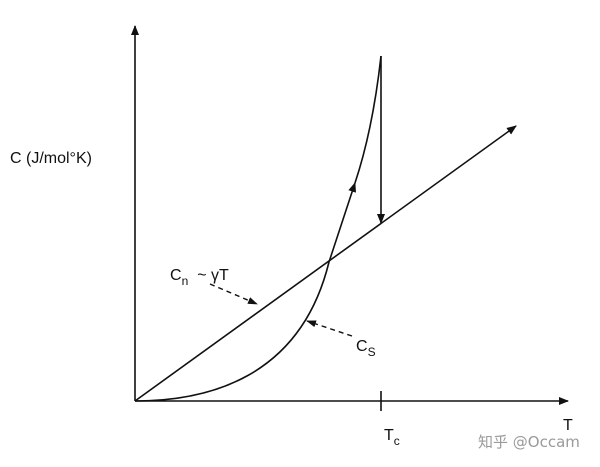 The width and height of the screenshot is (600, 467). I want to click on tc-sub: c, so click(397, 441).